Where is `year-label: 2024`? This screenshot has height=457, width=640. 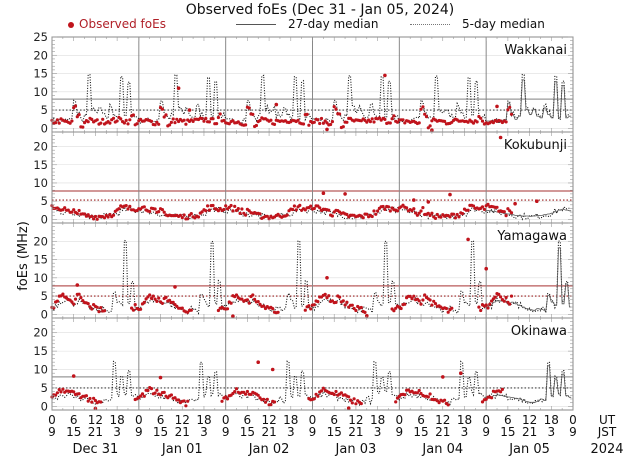 year-label: 2024 is located at coordinates (606, 449).